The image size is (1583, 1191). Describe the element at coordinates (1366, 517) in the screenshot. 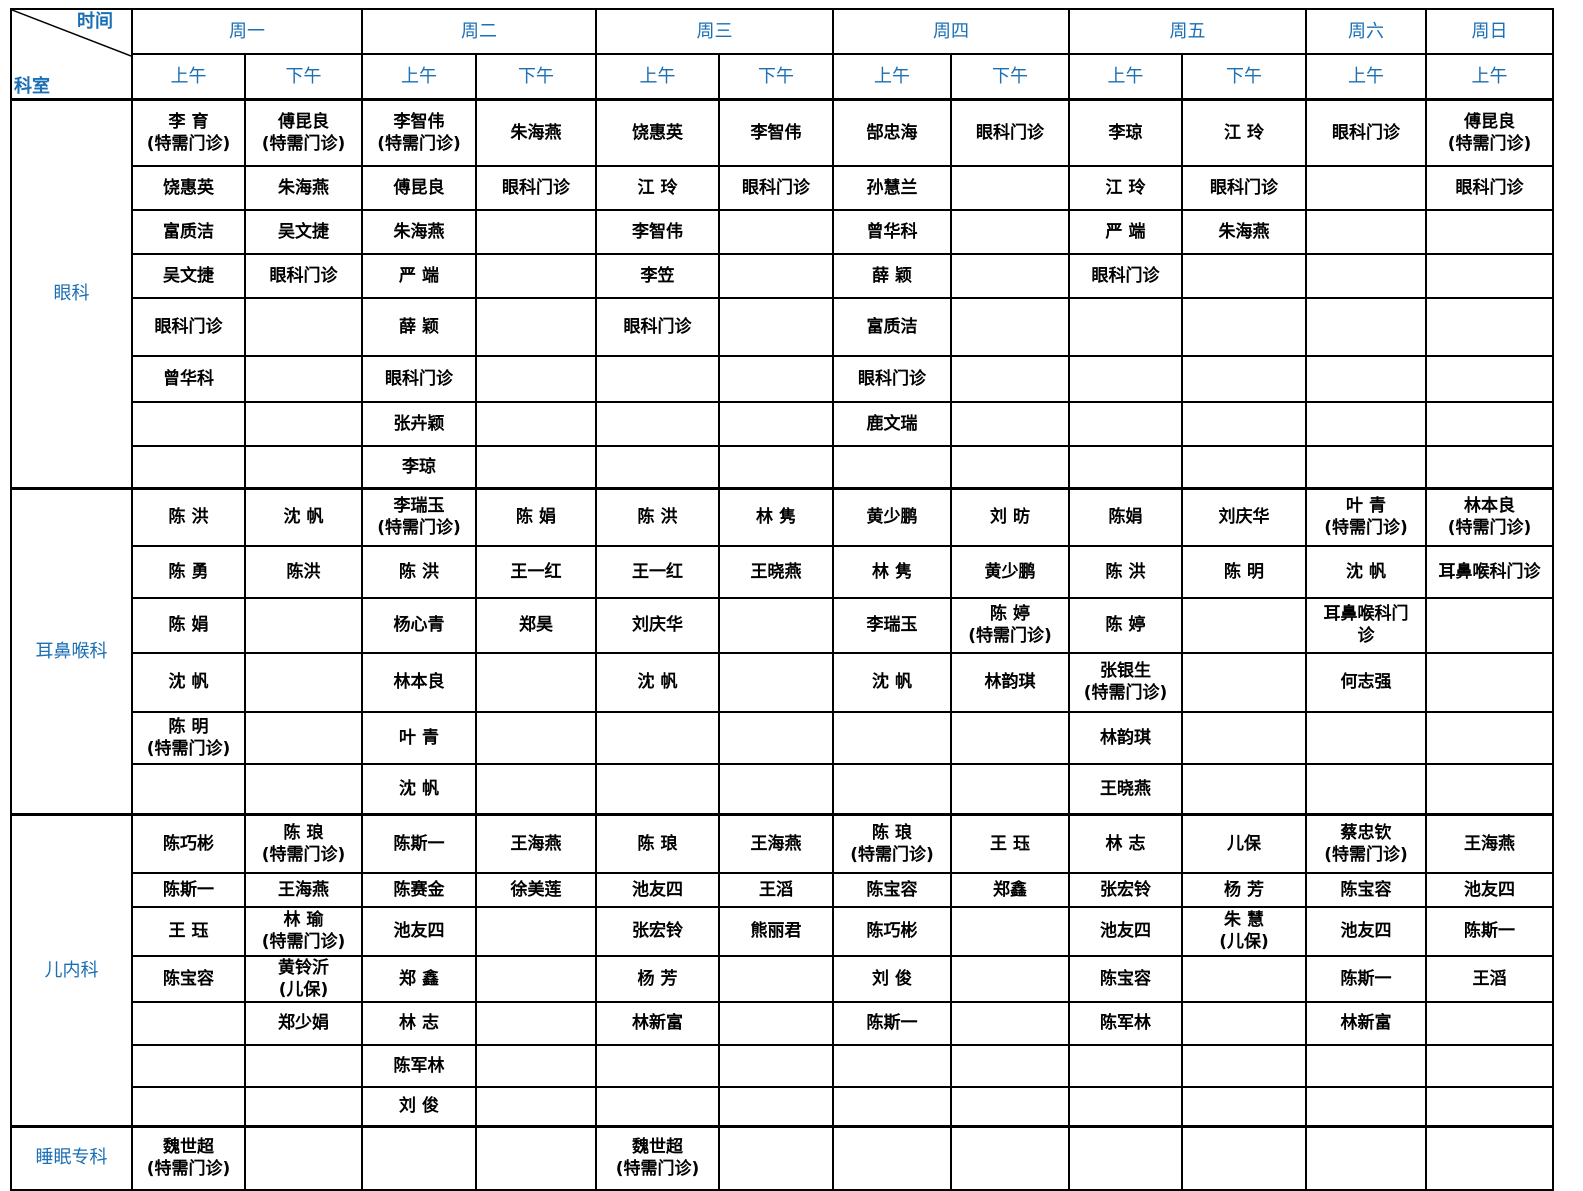

I see `schedule-cell: 叶 青 (特需门诊)` at that location.